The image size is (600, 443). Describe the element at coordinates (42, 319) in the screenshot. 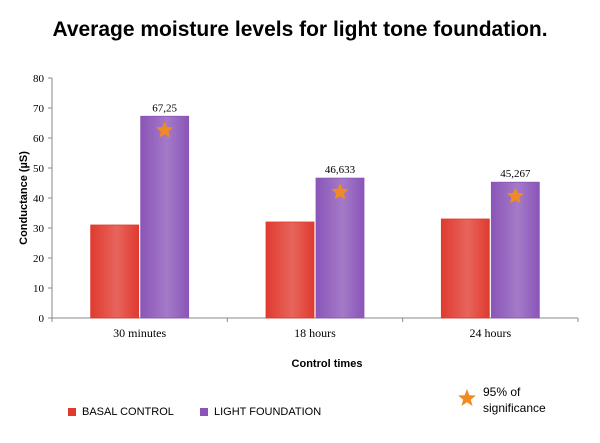

I see `y-tick-label: 0` at that location.